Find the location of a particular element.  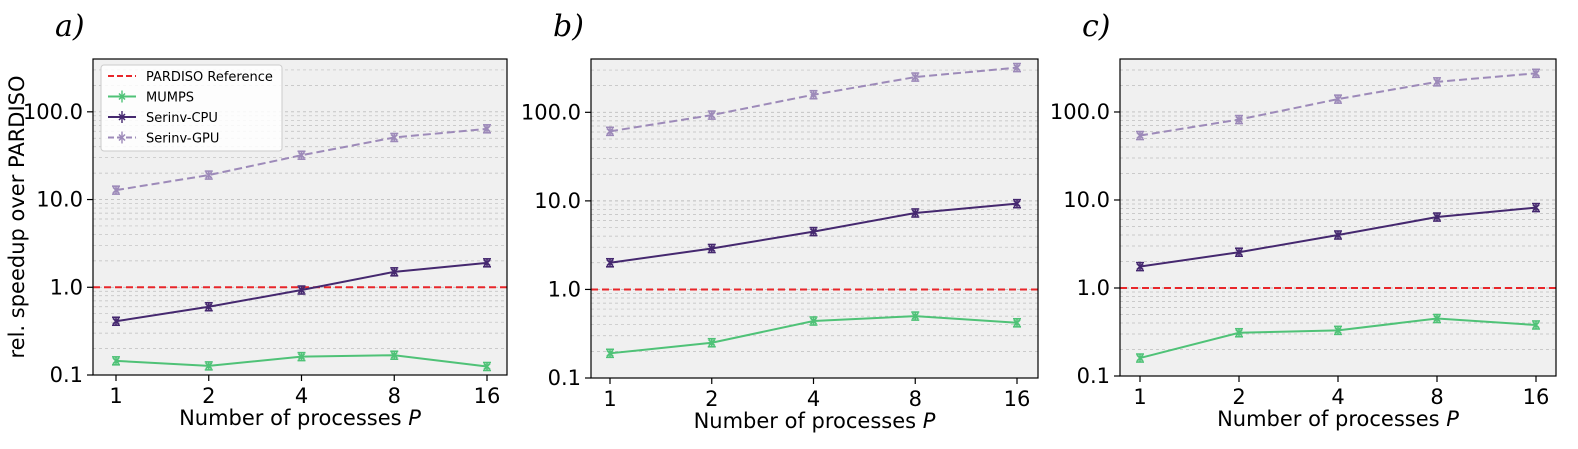

legend-label: MUMPS is located at coordinates (170, 98).